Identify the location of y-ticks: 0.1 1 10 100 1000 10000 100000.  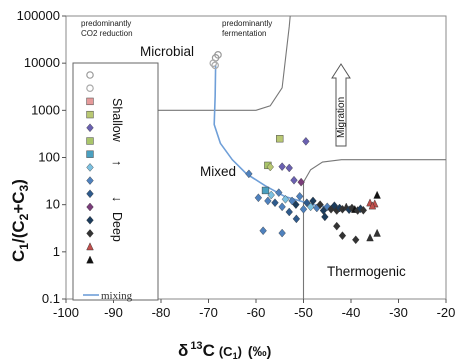
(41, 157).